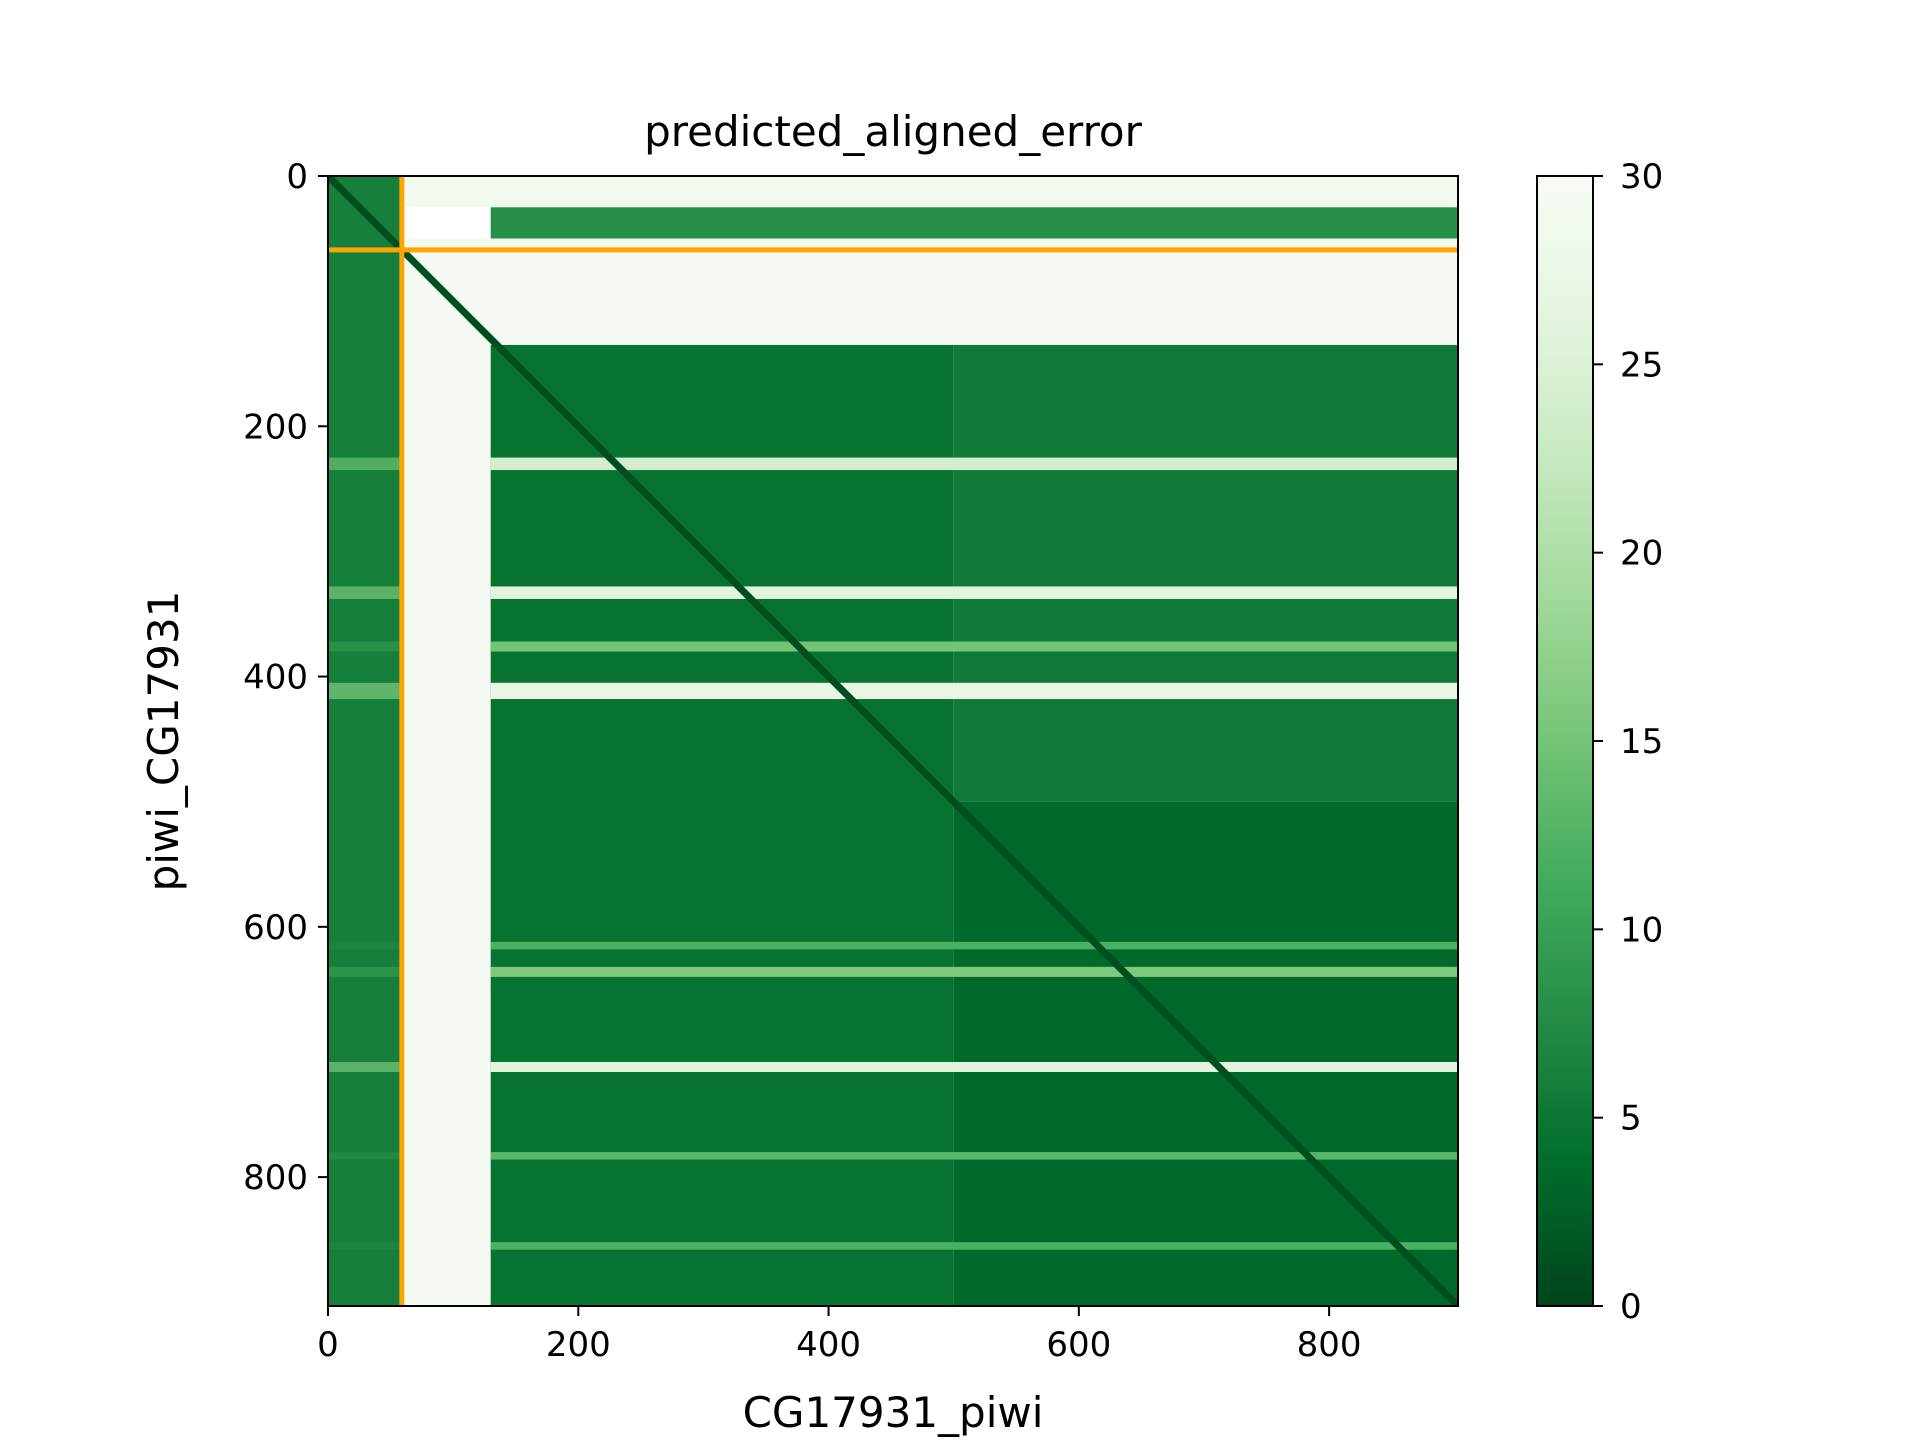 This screenshot has width=1920, height=1440. Describe the element at coordinates (893, 1412) in the screenshot. I see `x-axis-label: CG17931_piwi` at that location.